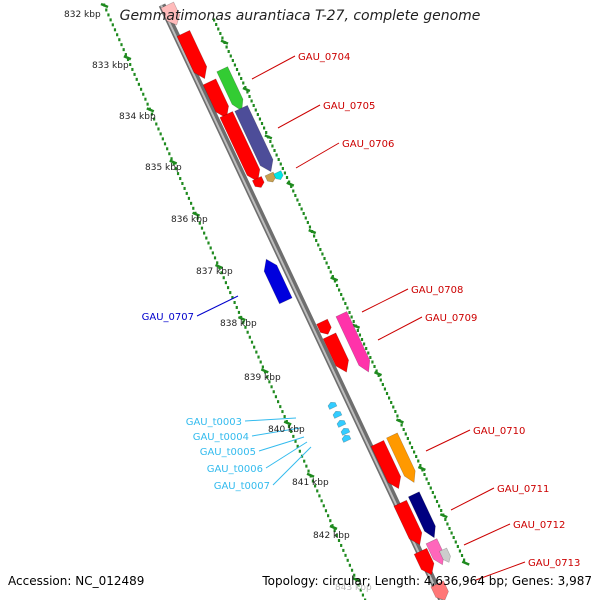 This screenshot has height=600, width=600. What do you see at coordinates (349, 106) in the screenshot?
I see `callout-gau-0705-label: GAU_0705` at bounding box center [349, 106].